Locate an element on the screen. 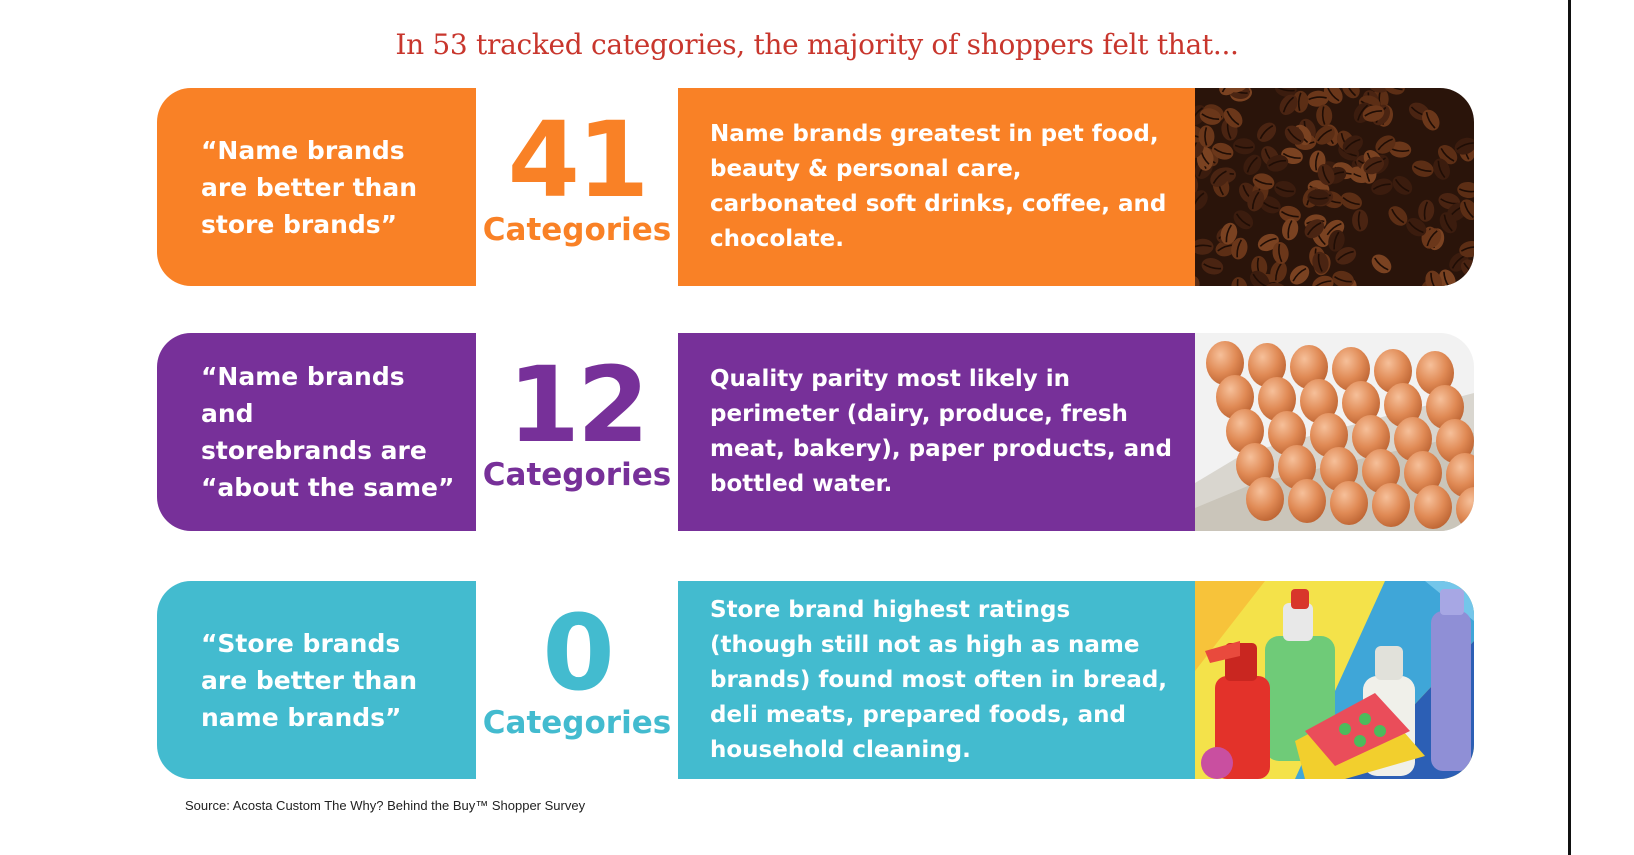 Image resolution: width=1634 pixels, height=855 pixels. stat-block: 41 Categories is located at coordinates (577, 187).